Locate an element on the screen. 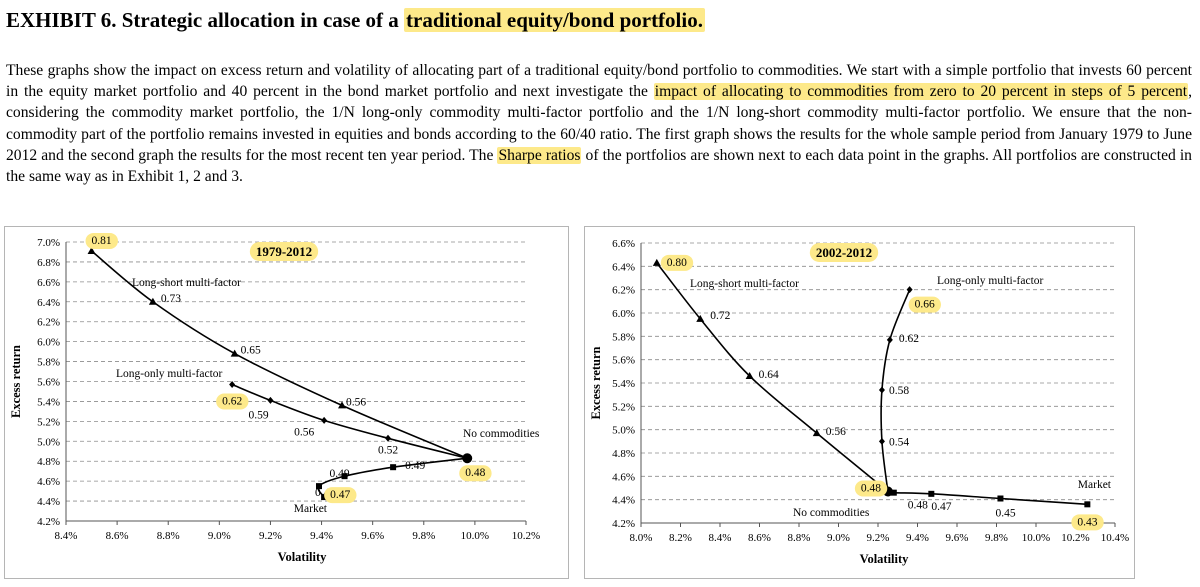  sharpe-ratio-label: 0.47 is located at coordinates (340, 495).